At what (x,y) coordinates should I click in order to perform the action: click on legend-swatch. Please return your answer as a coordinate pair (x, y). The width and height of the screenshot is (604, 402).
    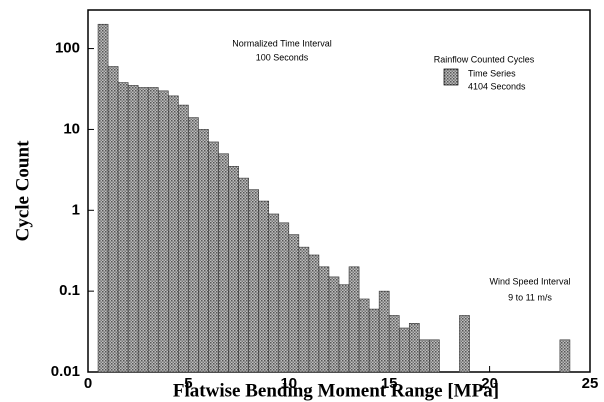
    Looking at the image, I should click on (451, 77).